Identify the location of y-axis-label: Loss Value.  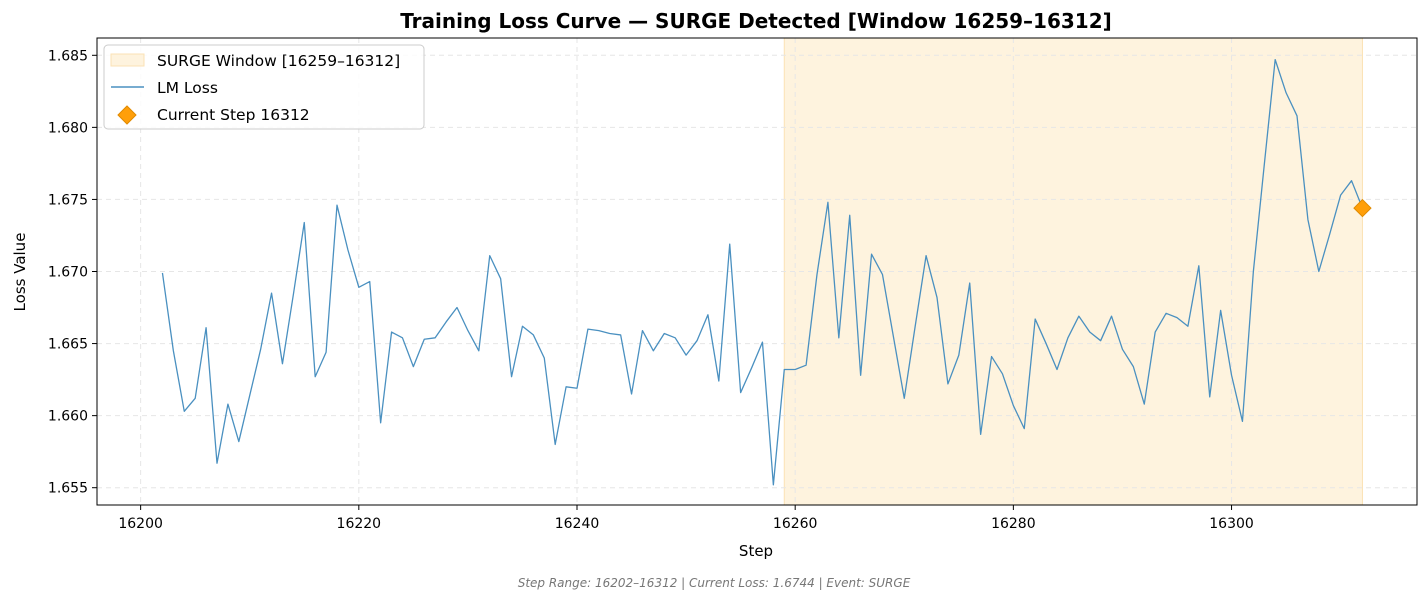
(20, 272).